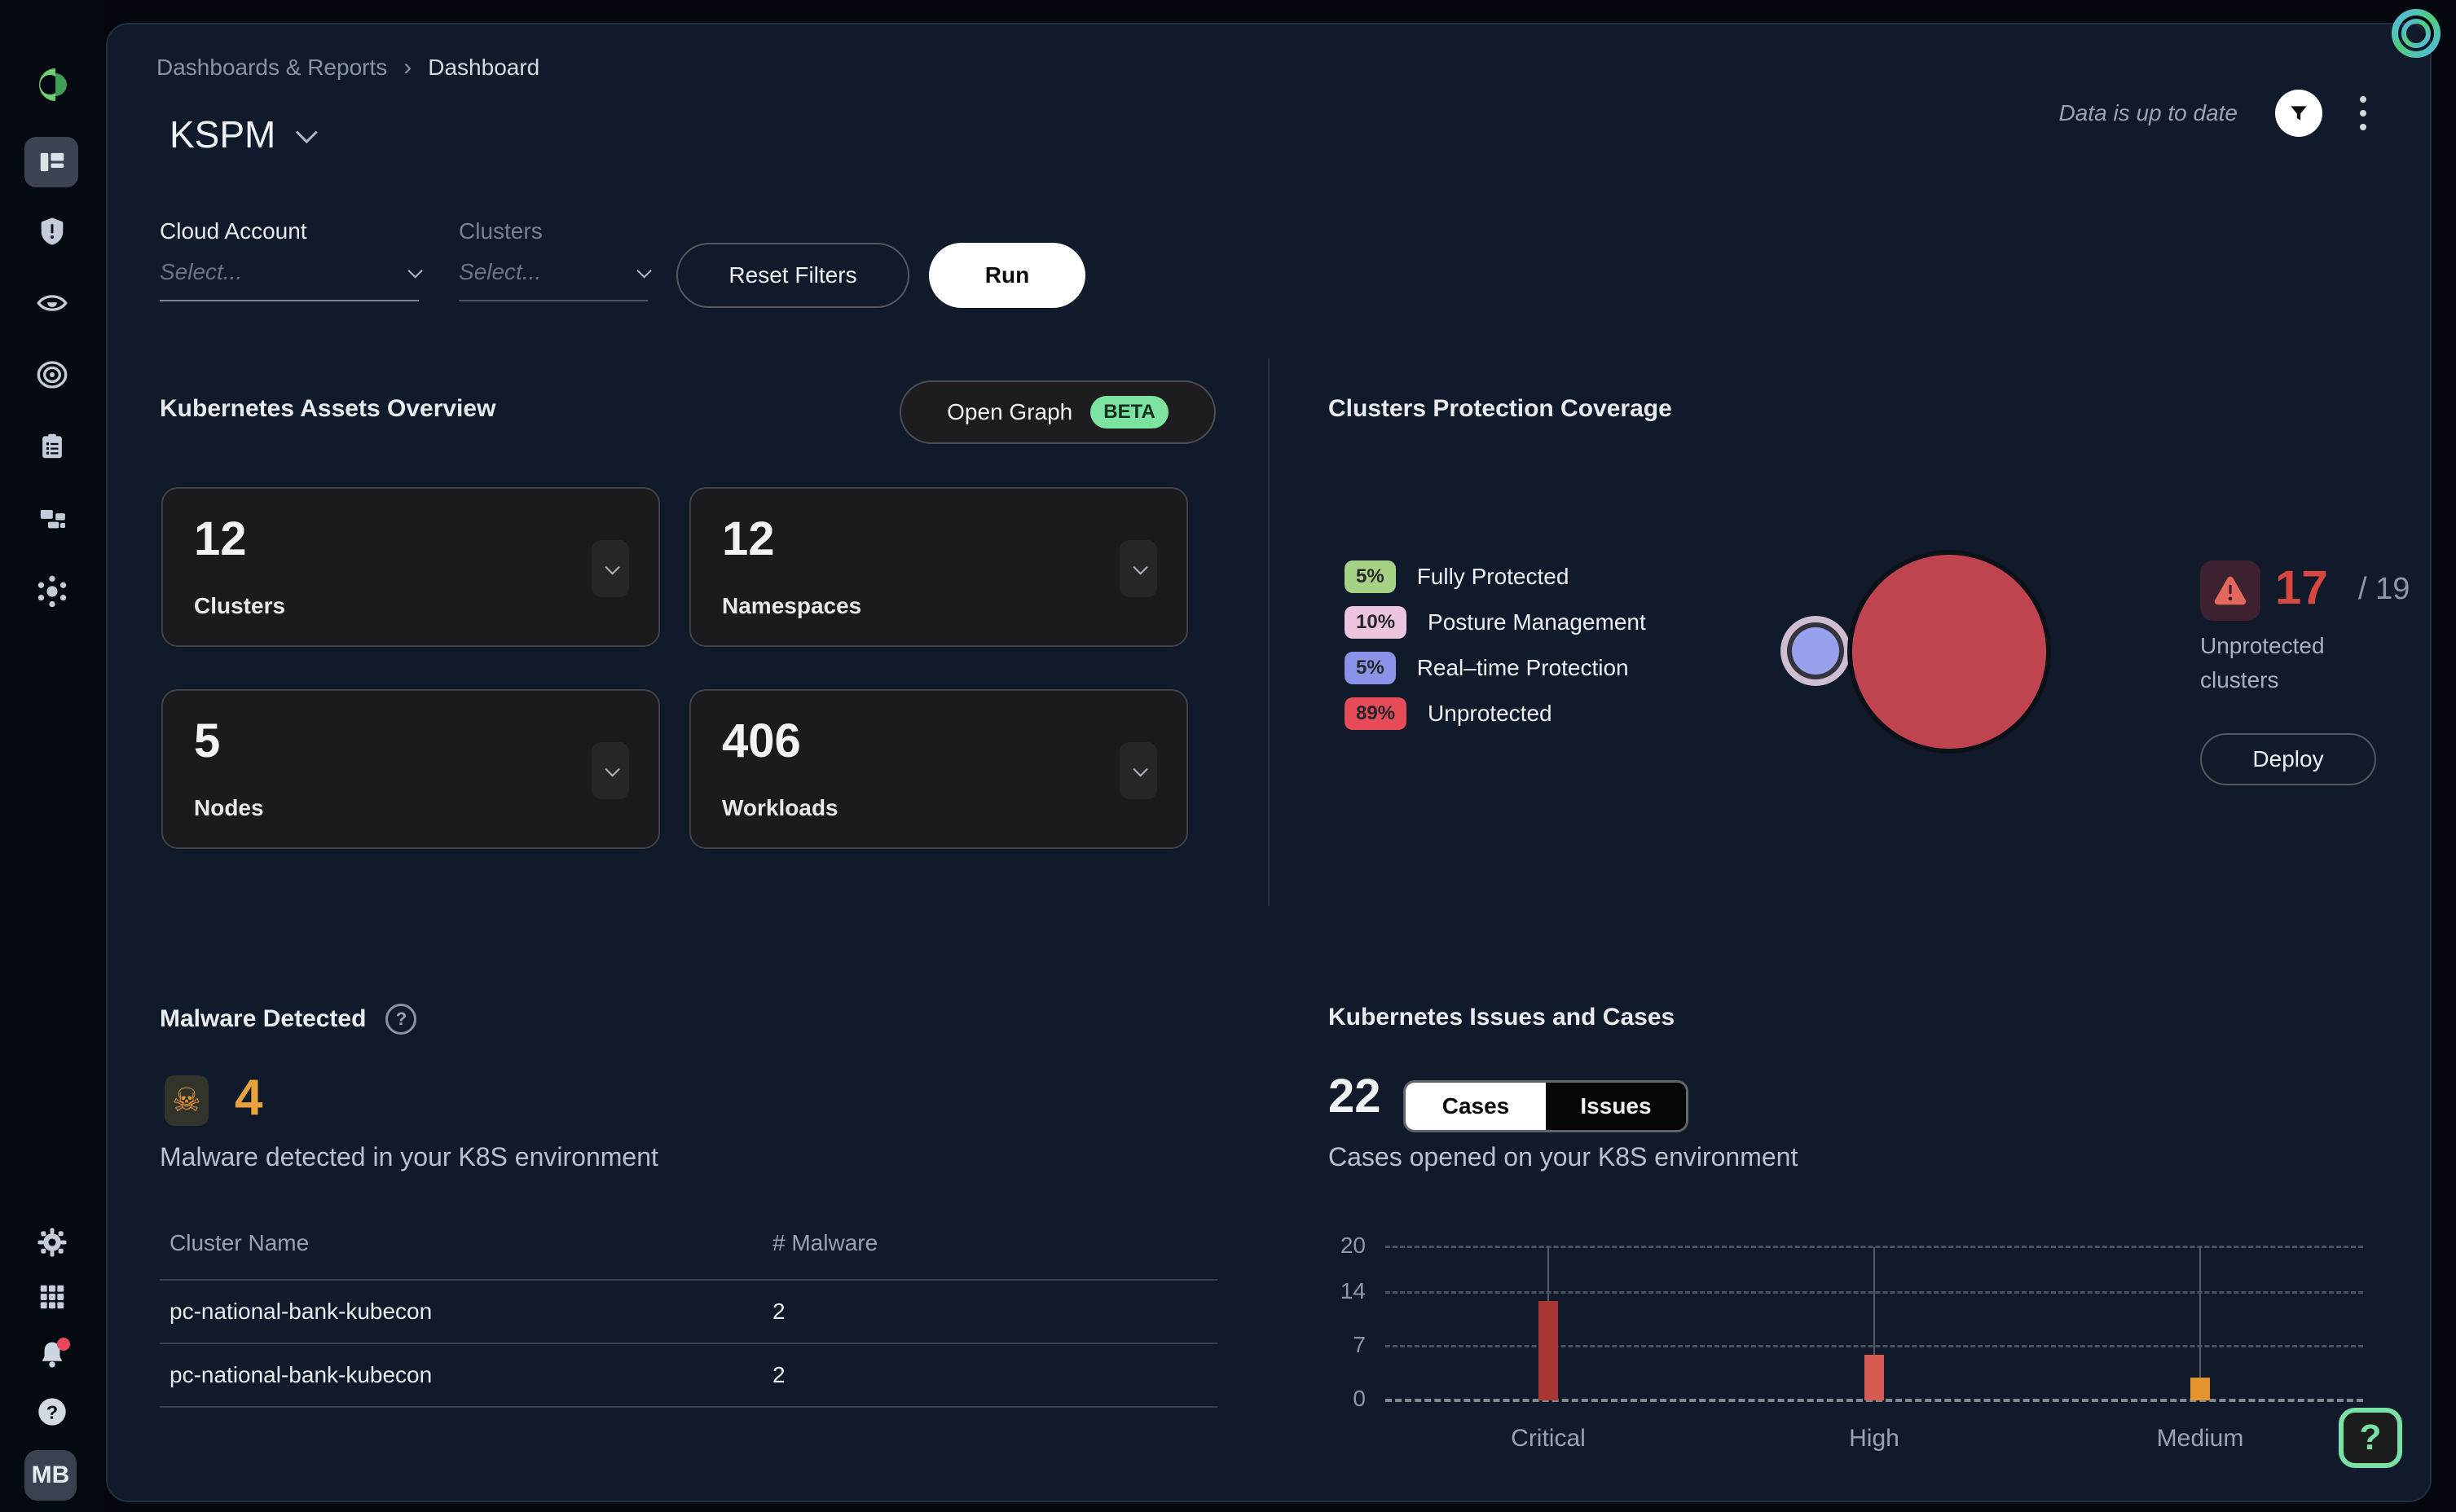  I want to click on notifications-bell-icon, so click(52, 1355).